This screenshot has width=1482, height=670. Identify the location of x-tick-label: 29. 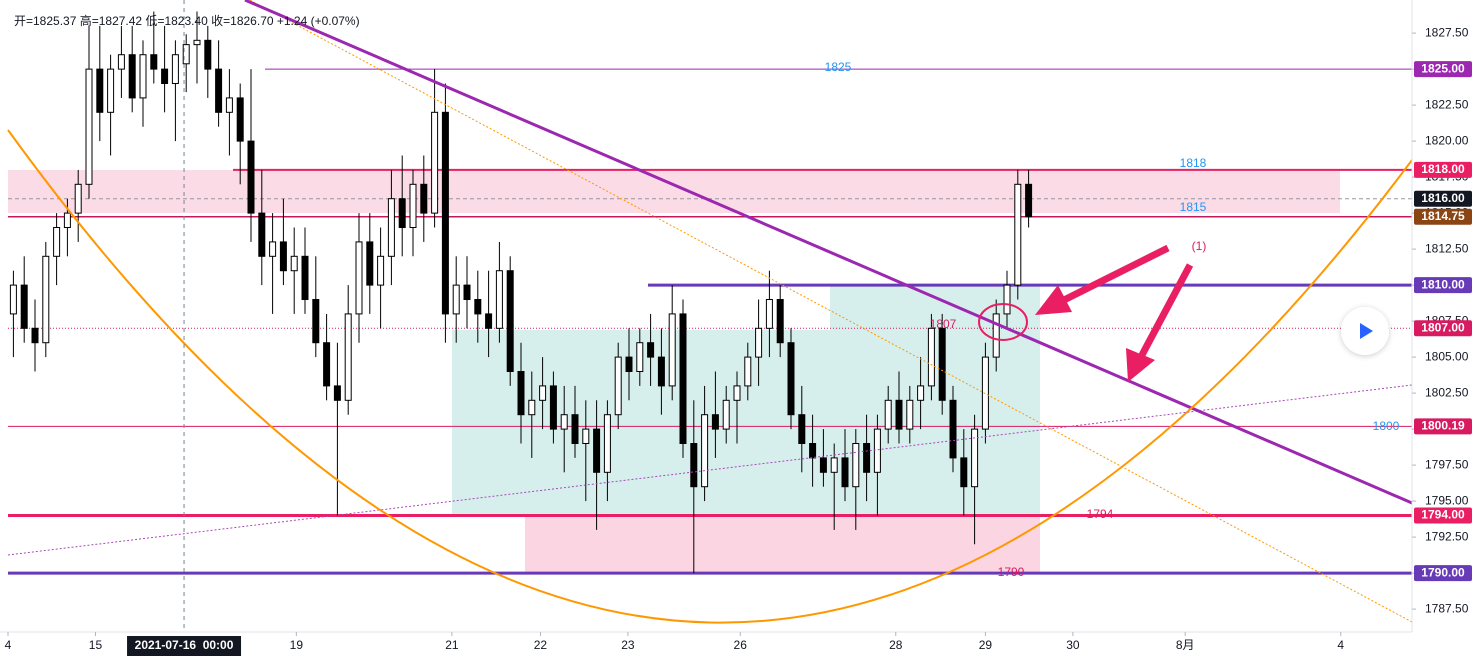
(986, 645).